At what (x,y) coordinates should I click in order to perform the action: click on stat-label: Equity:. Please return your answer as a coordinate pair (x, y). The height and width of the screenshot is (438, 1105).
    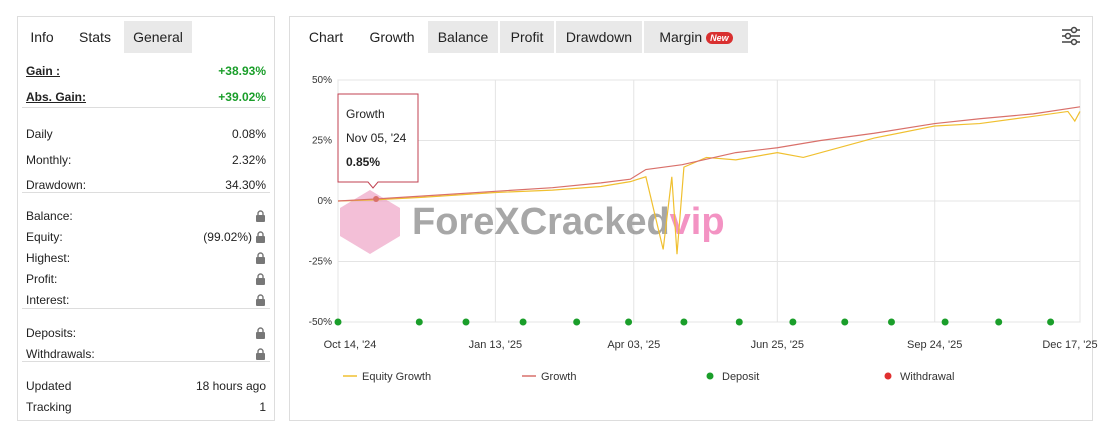
    Looking at the image, I should click on (44, 237).